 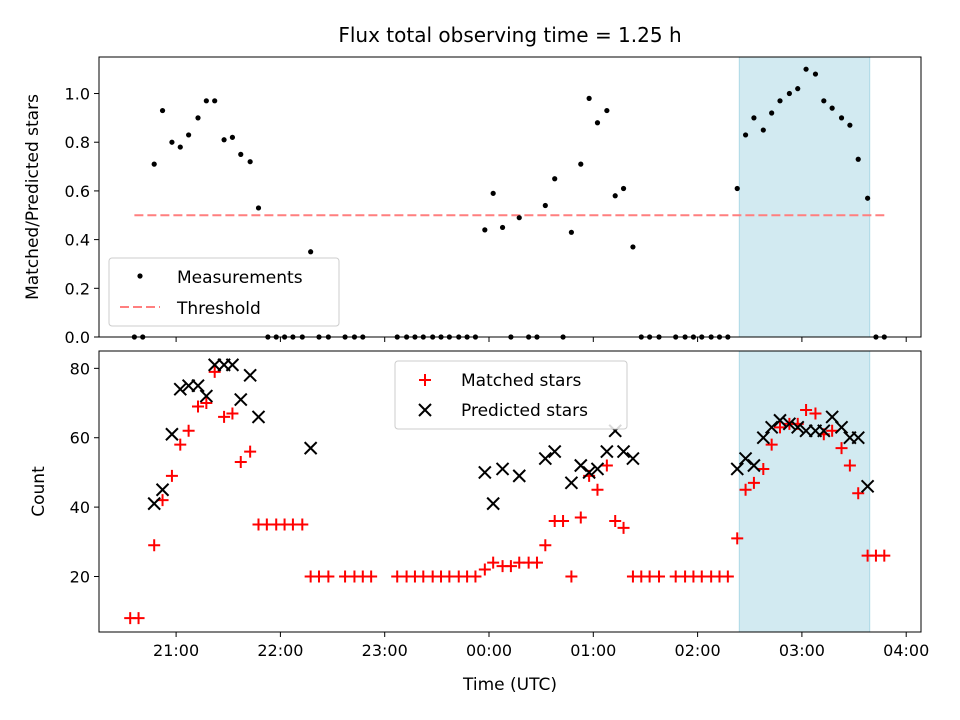 What do you see at coordinates (593, 650) in the screenshot?
I see `x-tick-label: 01:00` at bounding box center [593, 650].